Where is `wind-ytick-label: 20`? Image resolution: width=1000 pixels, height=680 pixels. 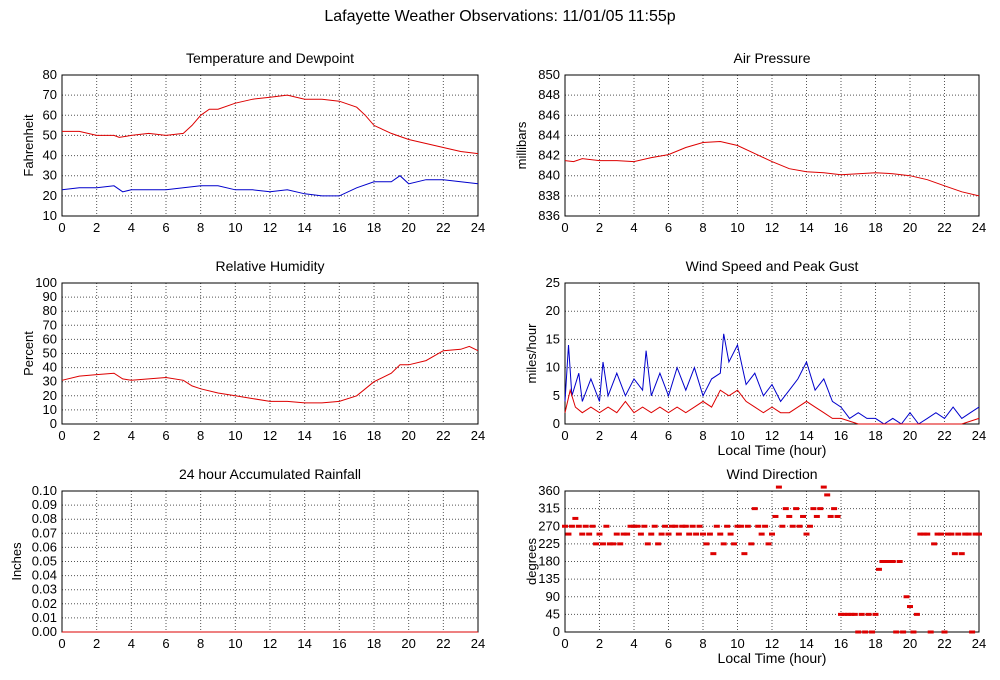 wind-ytick-label: 20 is located at coordinates (553, 310).